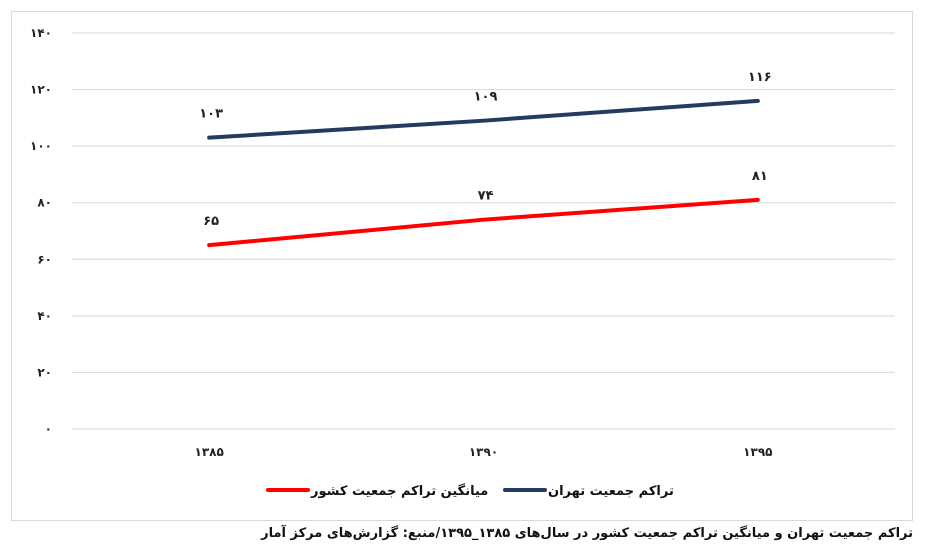  I want to click on x-tick-label: ۱۳۹۵, so click(757, 452).